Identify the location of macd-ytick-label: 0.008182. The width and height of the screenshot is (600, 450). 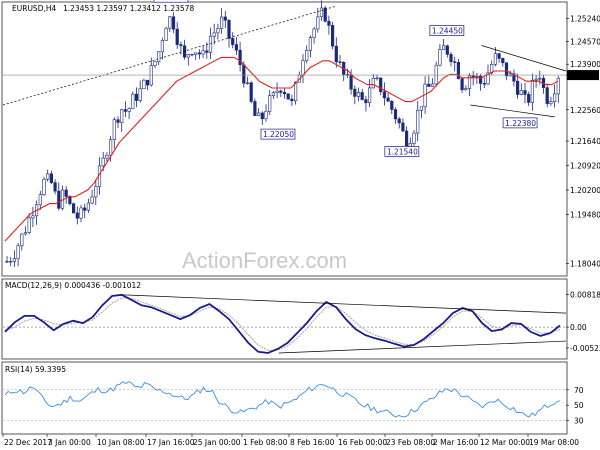
(585, 294).